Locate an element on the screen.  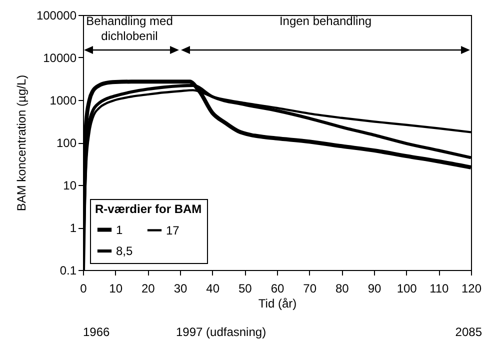
x-tick-label: 100 is located at coordinates (407, 289).